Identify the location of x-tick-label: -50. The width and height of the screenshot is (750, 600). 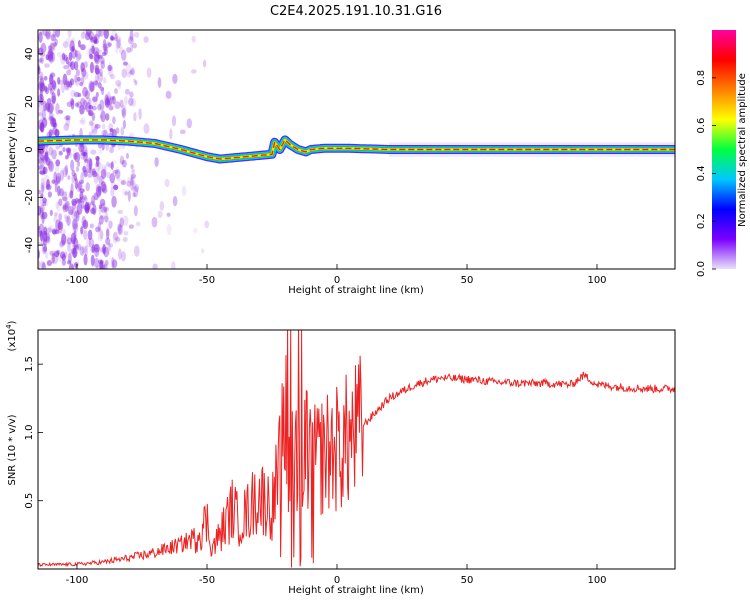
(207, 580).